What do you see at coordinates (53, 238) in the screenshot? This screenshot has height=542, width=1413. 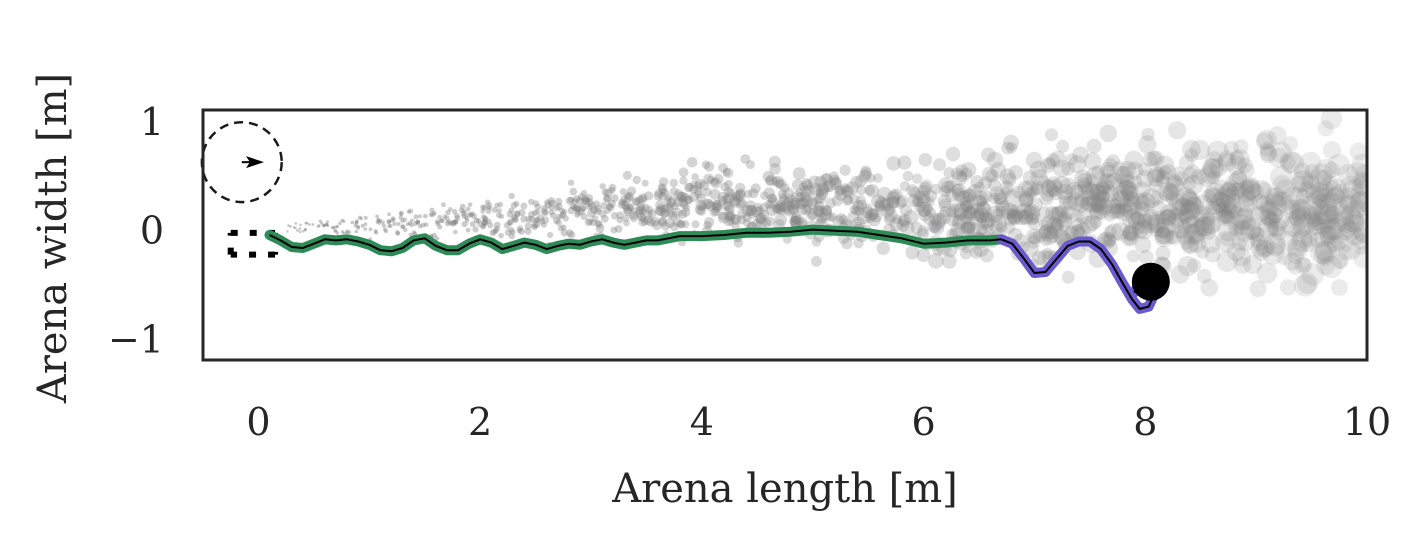 I see `y-axis-label: Arena width [m]` at bounding box center [53, 238].